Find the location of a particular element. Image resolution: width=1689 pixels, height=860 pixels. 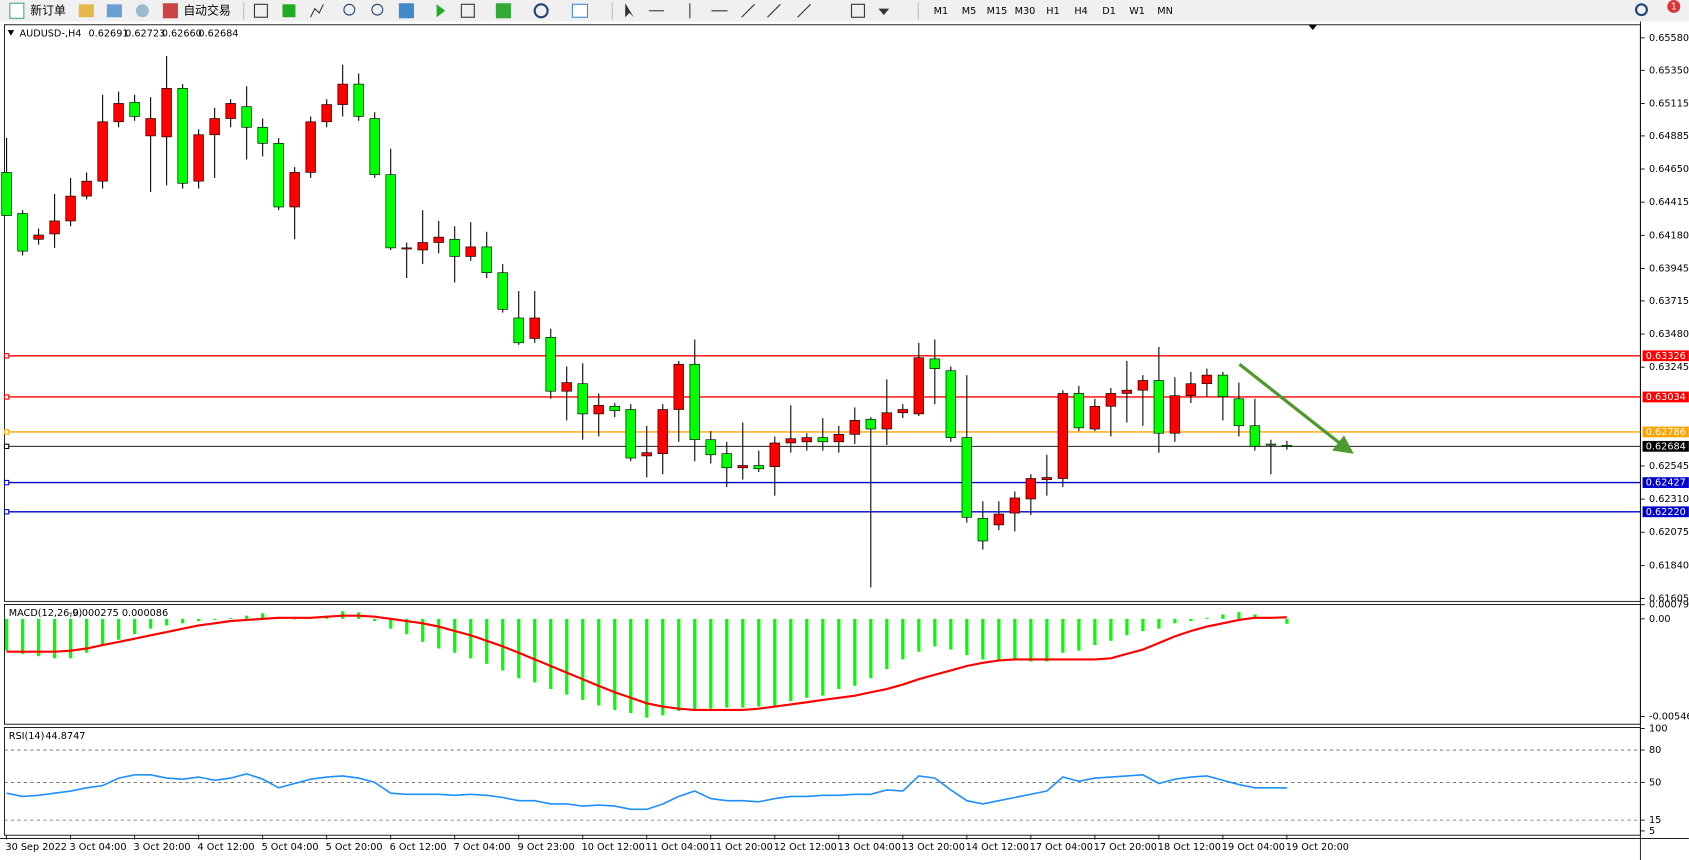

timeframe-button: MN is located at coordinates (1165, 11).